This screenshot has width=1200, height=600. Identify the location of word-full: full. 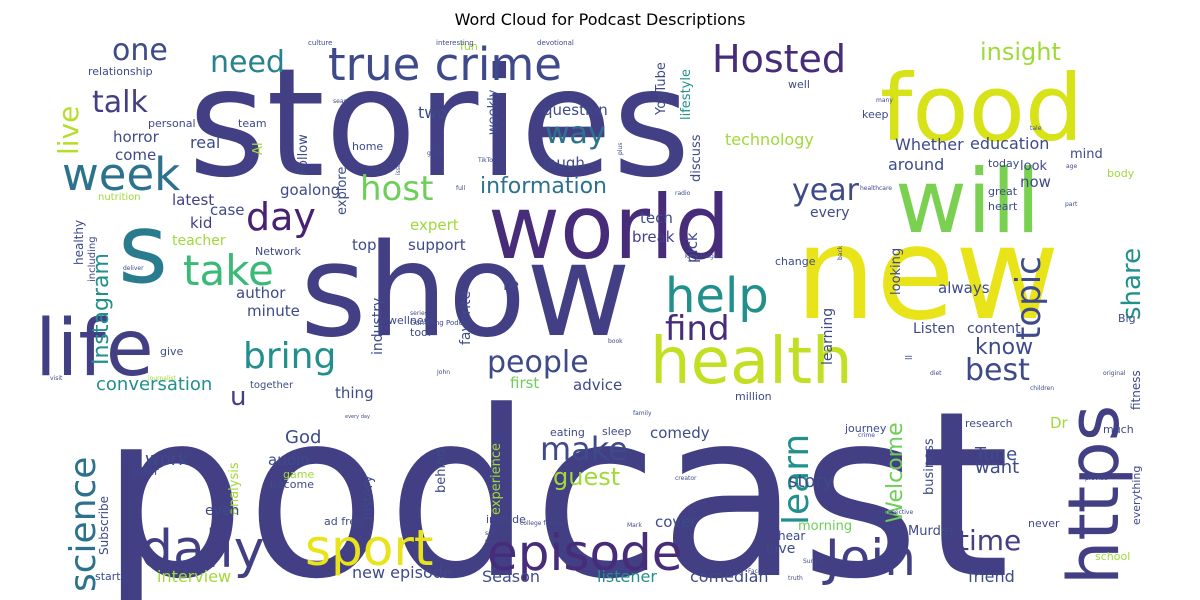
(461, 188).